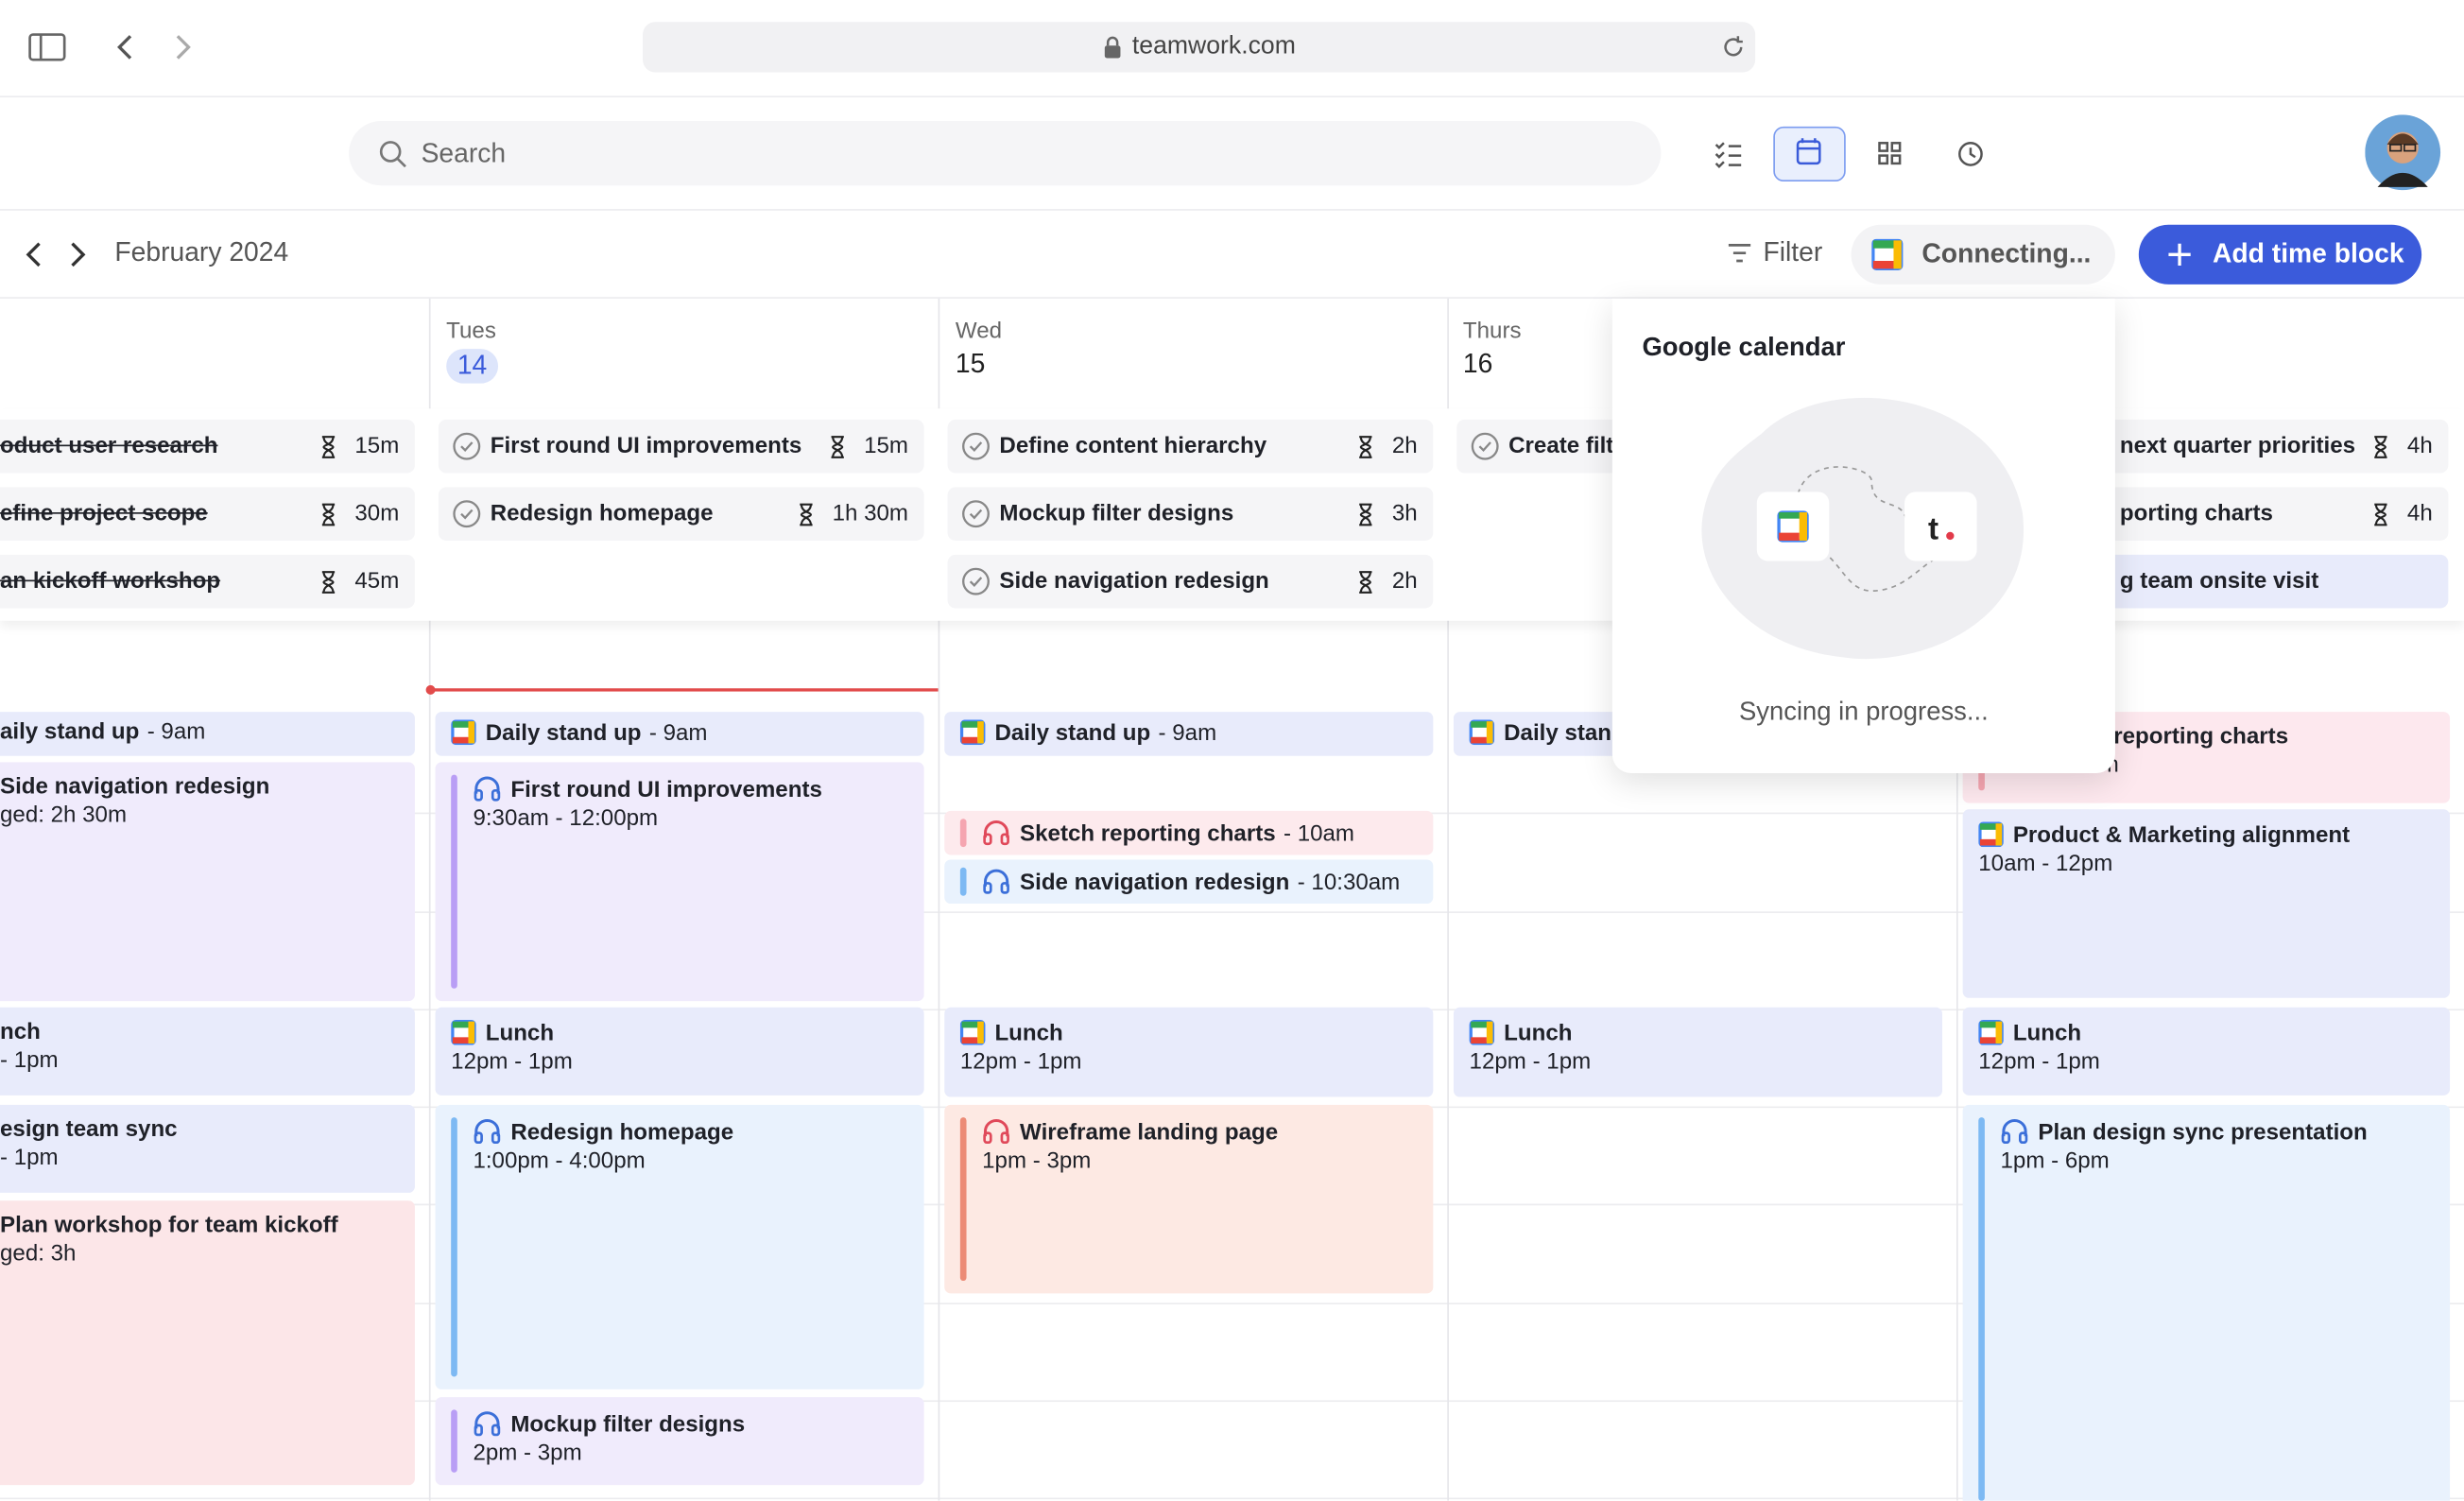  Describe the element at coordinates (207, 882) in the screenshot. I see `event: Side navigation redesign ged: 2h 30m` at that location.